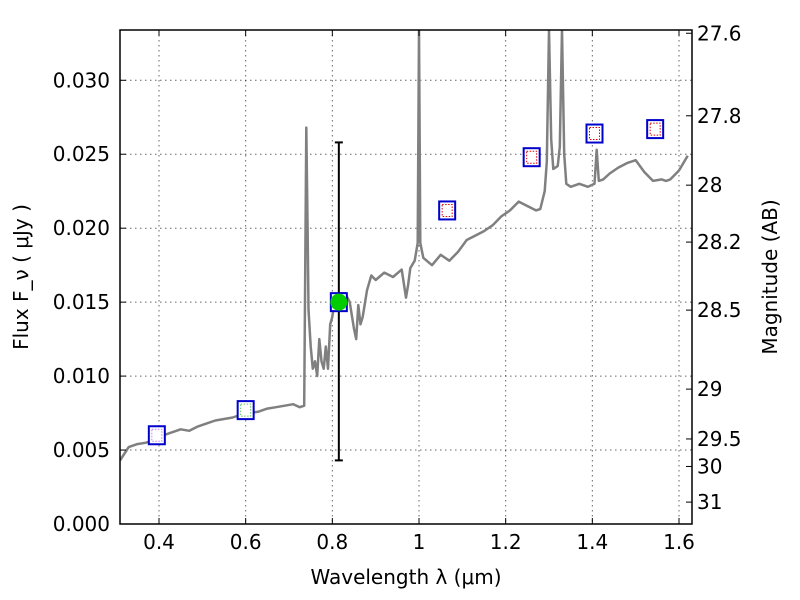  What do you see at coordinates (81, 376) in the screenshot?
I see `y-tick-label: 0.010` at bounding box center [81, 376].